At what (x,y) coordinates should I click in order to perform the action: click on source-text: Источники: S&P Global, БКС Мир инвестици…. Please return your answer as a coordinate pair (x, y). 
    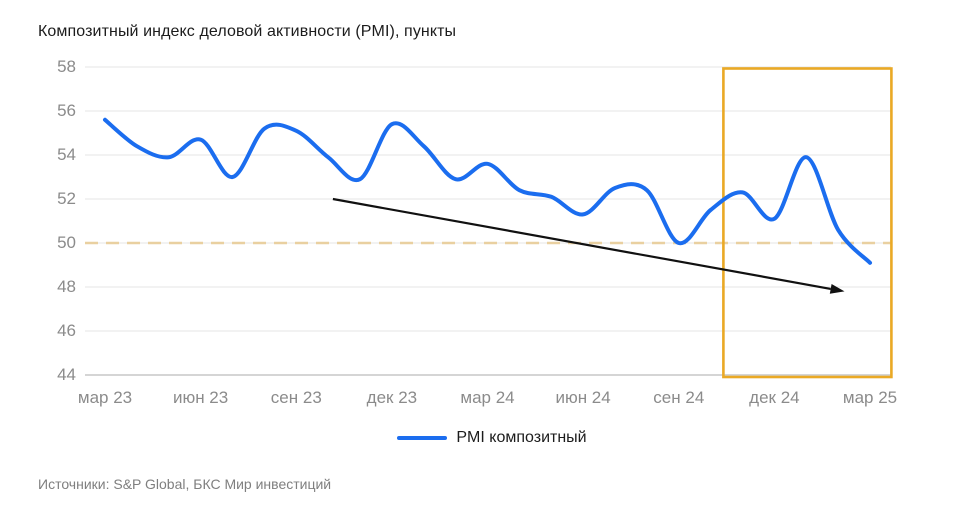
    Looking at the image, I should click on (185, 484).